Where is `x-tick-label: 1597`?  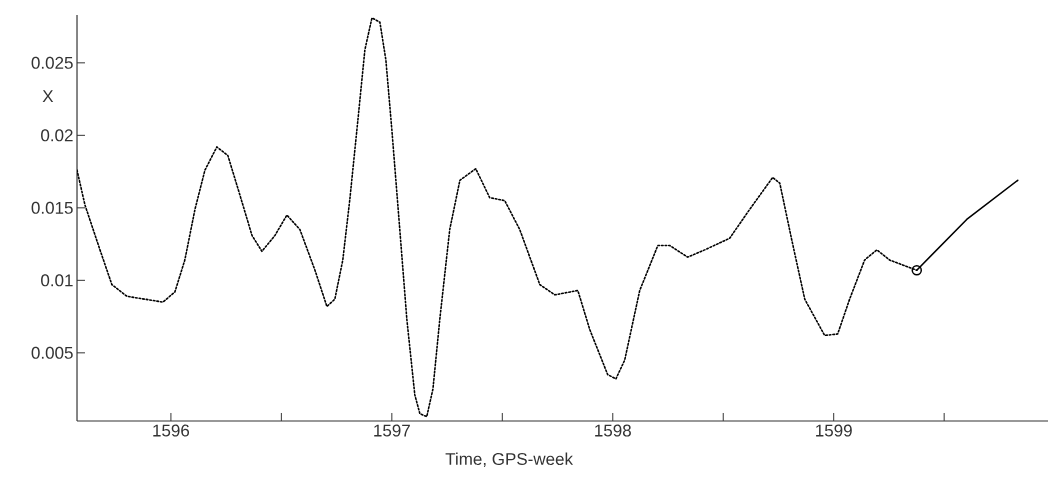 x-tick-label: 1597 is located at coordinates (392, 430).